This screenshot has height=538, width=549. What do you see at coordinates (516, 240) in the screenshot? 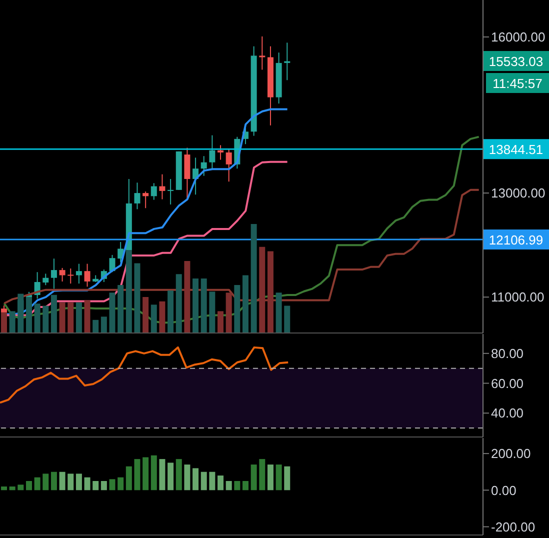
I see `ref-line-label: 12106.99` at bounding box center [516, 240].